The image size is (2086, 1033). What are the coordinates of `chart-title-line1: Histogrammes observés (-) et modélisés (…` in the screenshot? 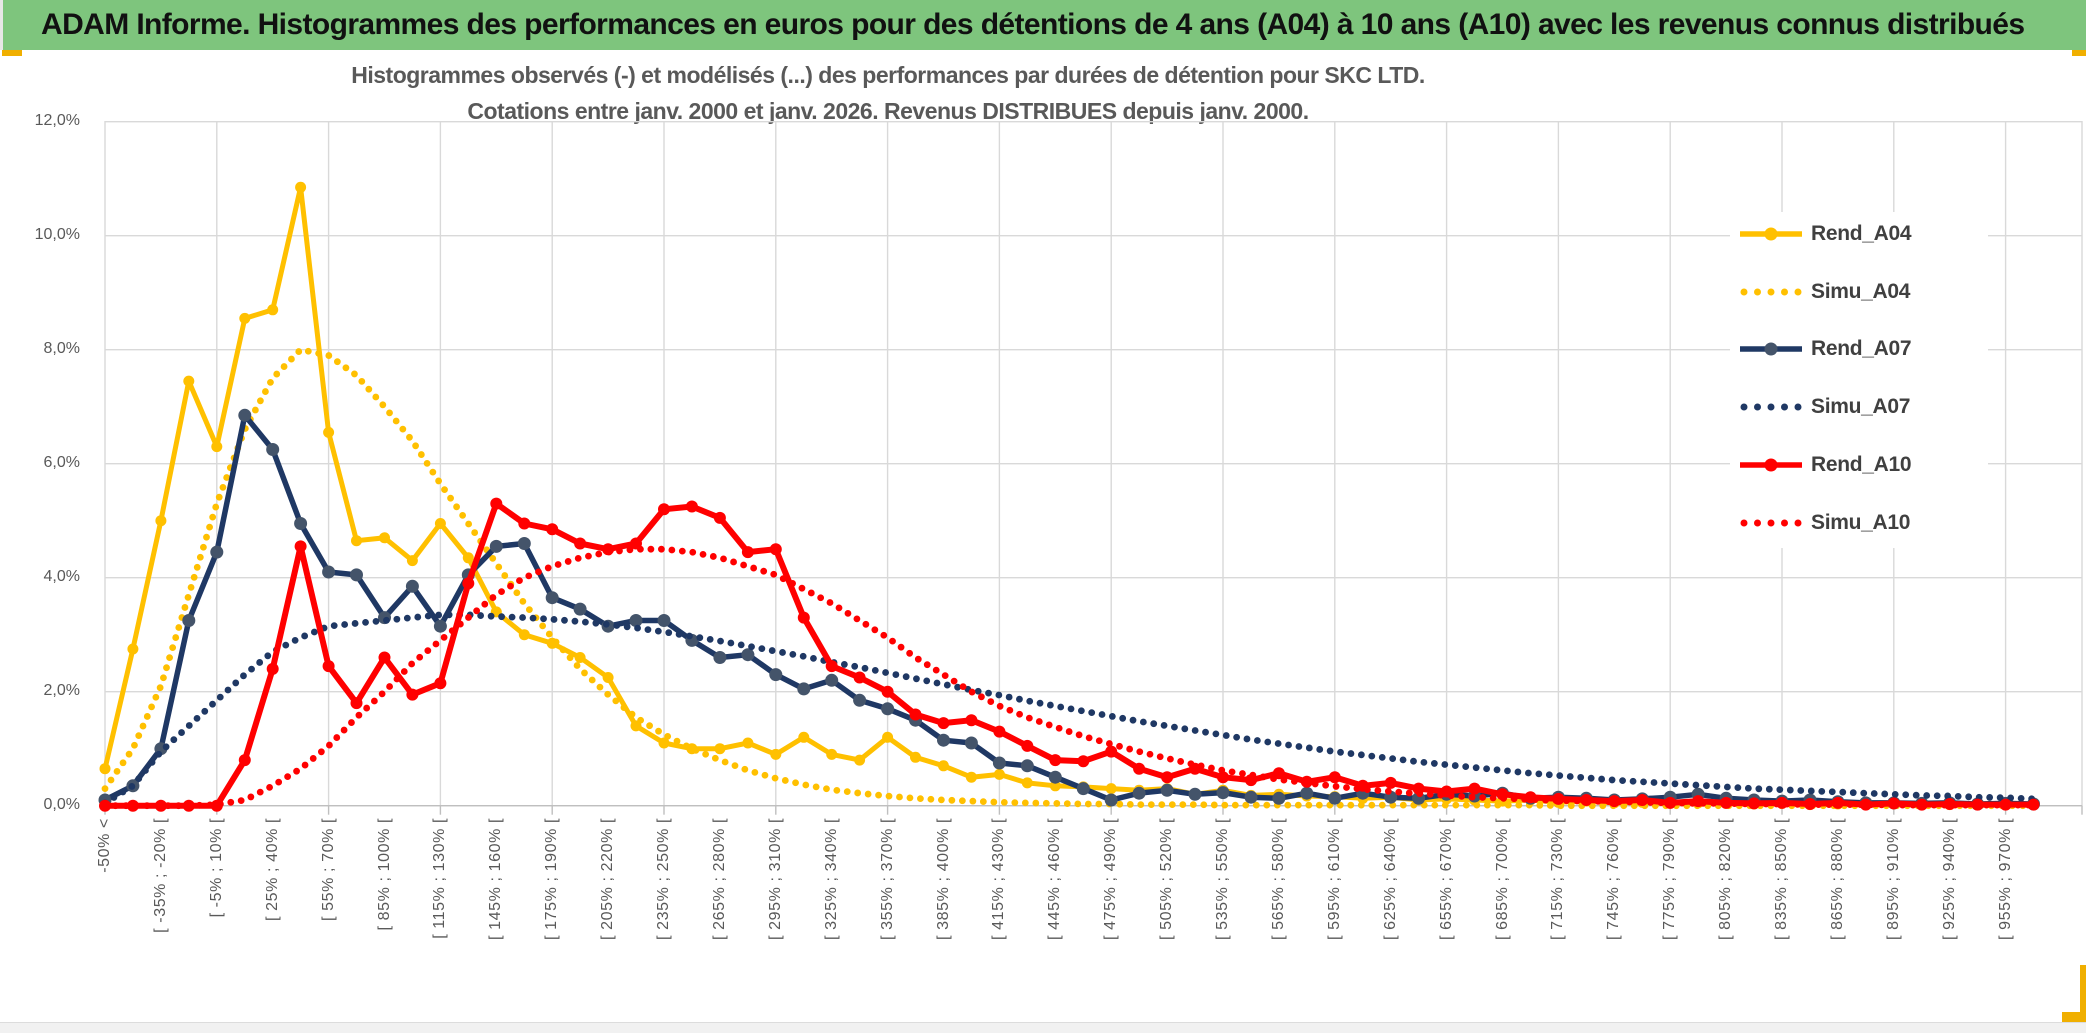 It's located at (888, 75).